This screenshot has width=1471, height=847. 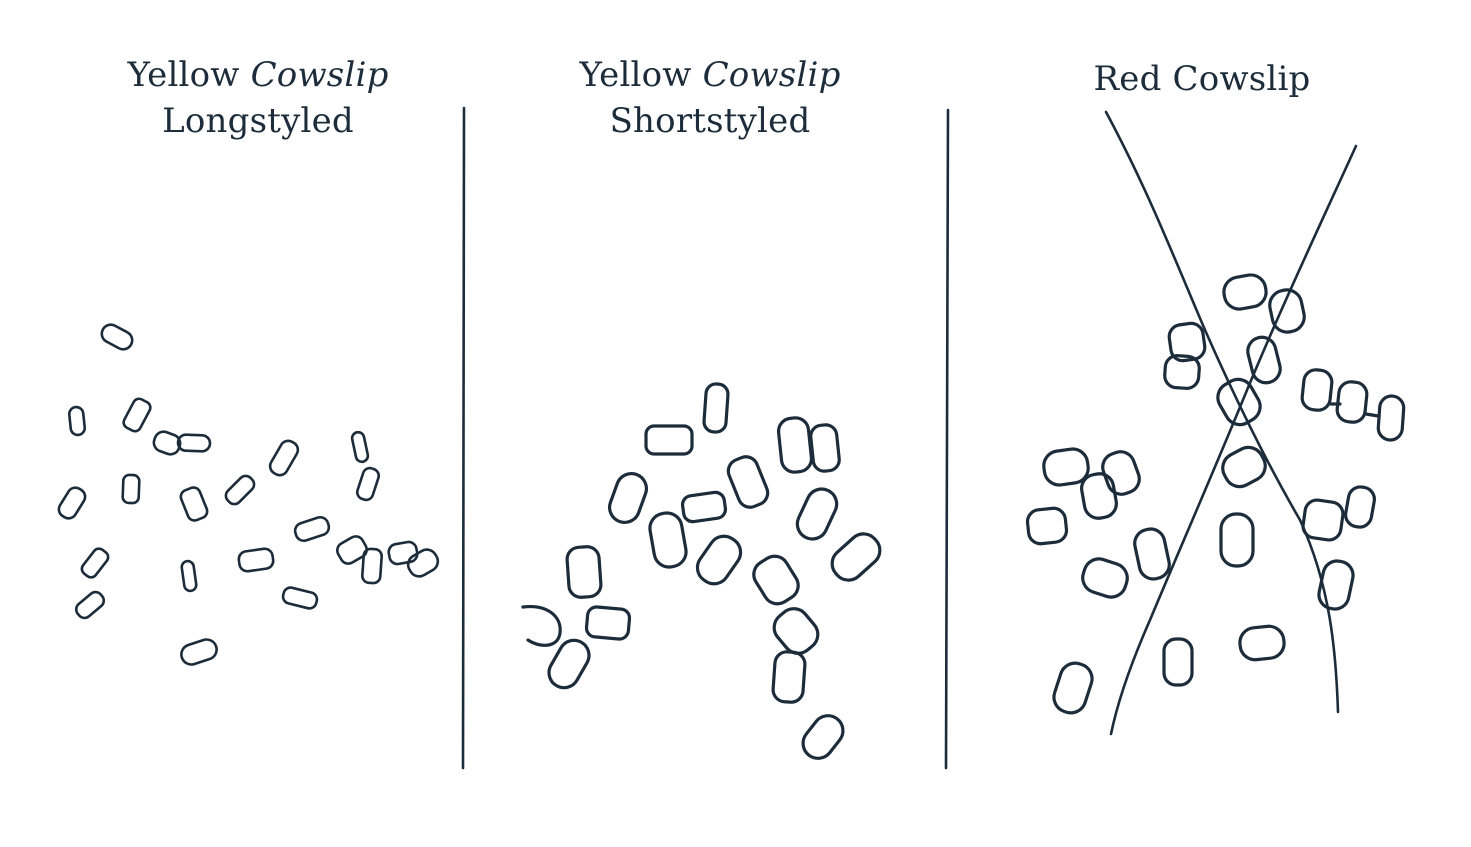 I want to click on panel-longstyled-cells, so click(x=248, y=494).